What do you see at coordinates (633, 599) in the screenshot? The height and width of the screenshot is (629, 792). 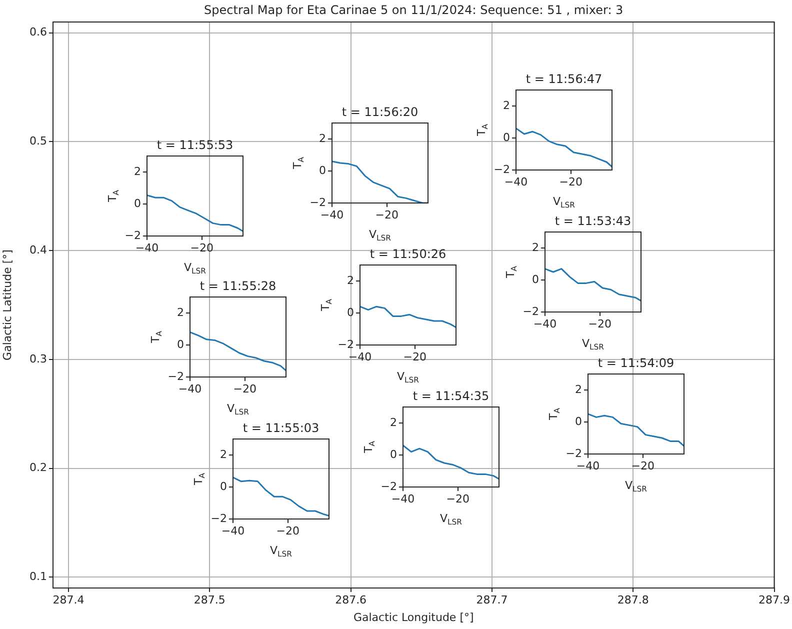 I see `x-tick-label: 287.8` at bounding box center [633, 599].